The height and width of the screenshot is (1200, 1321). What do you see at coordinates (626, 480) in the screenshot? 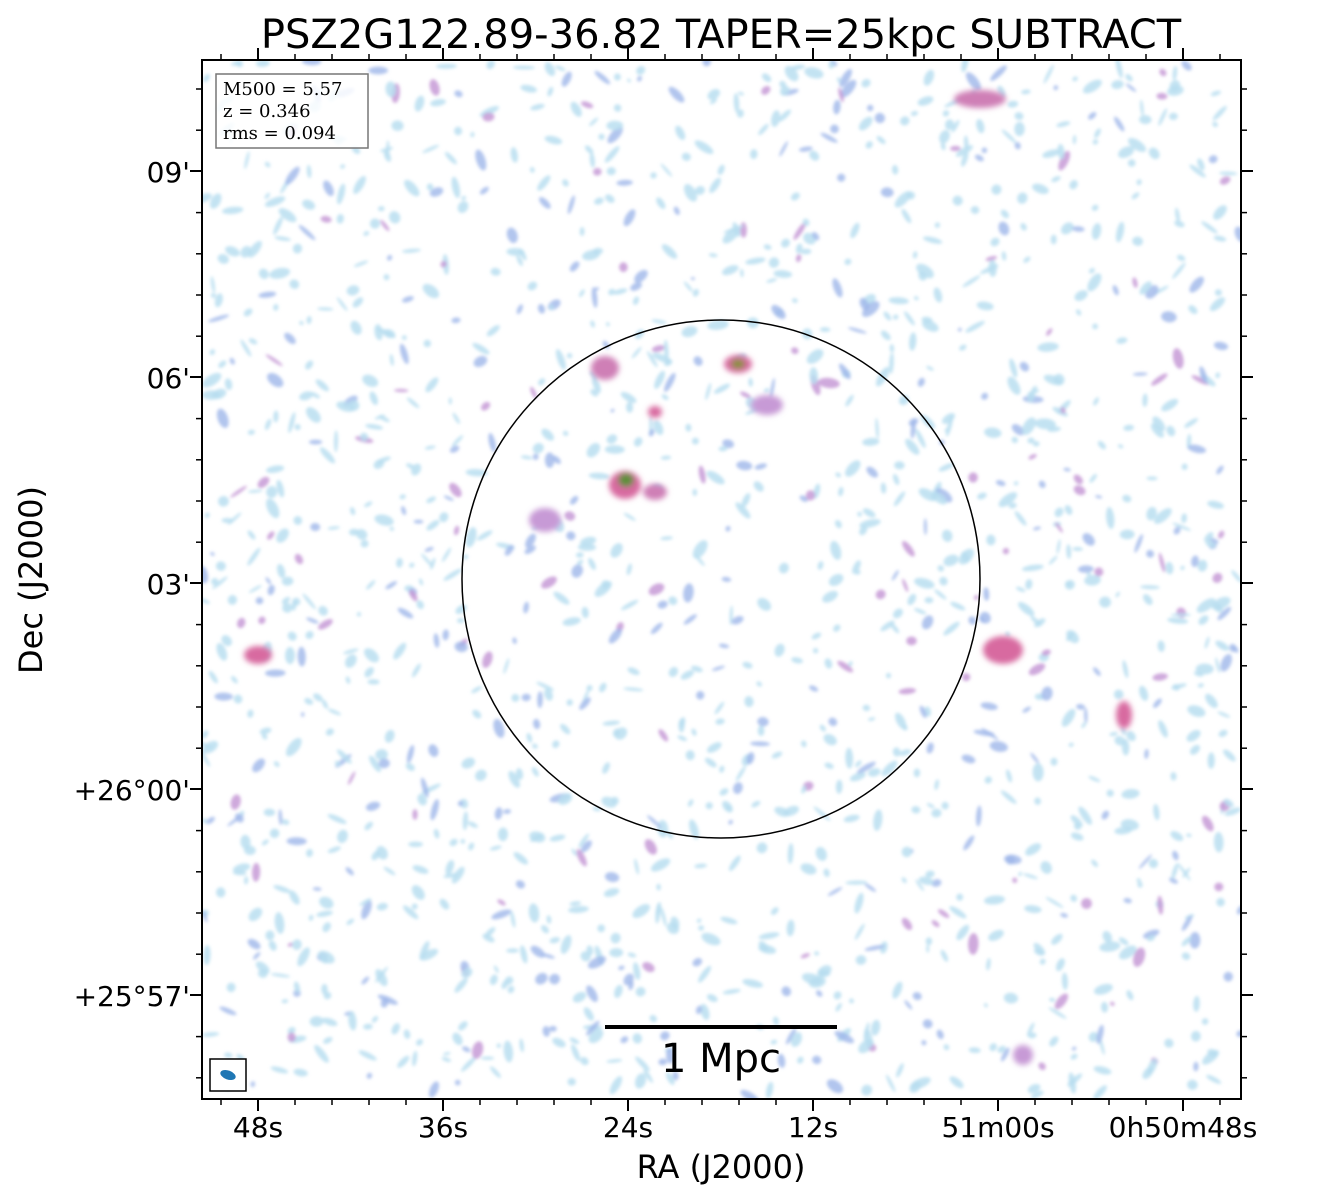
I see `radio-source-bright-core` at bounding box center [626, 480].